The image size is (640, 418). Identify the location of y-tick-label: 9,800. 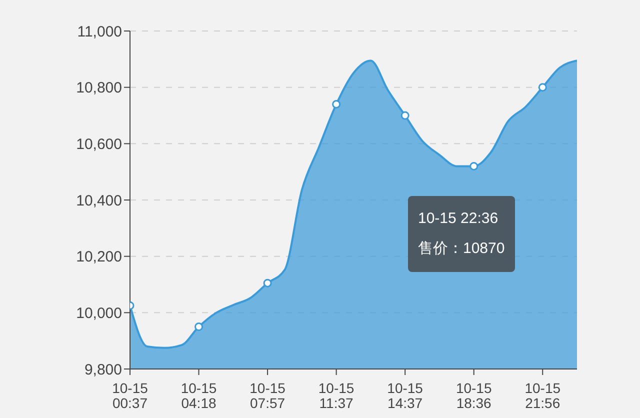
(103, 369).